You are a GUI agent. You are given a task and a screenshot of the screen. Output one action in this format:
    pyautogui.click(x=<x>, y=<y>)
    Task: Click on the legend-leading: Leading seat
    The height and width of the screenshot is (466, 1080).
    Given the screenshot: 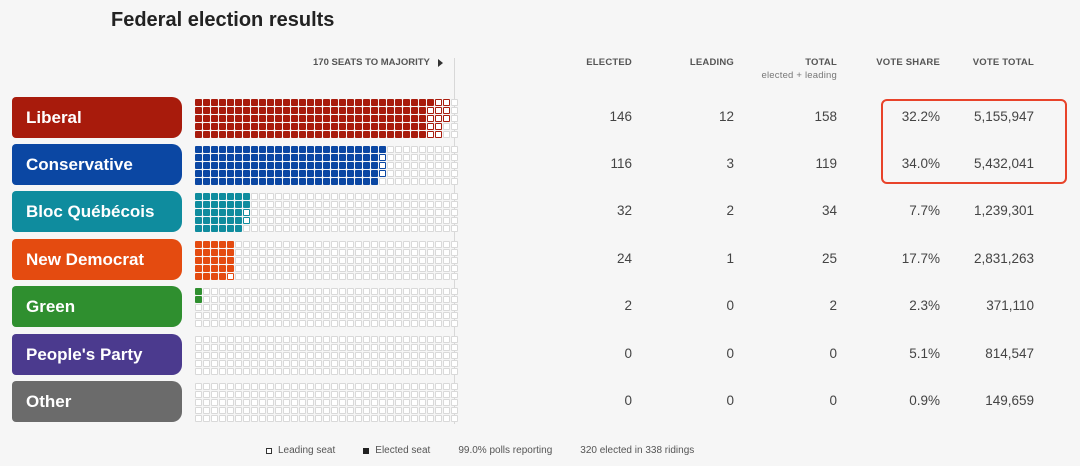 What is the action you would take?
    pyautogui.click(x=300, y=450)
    